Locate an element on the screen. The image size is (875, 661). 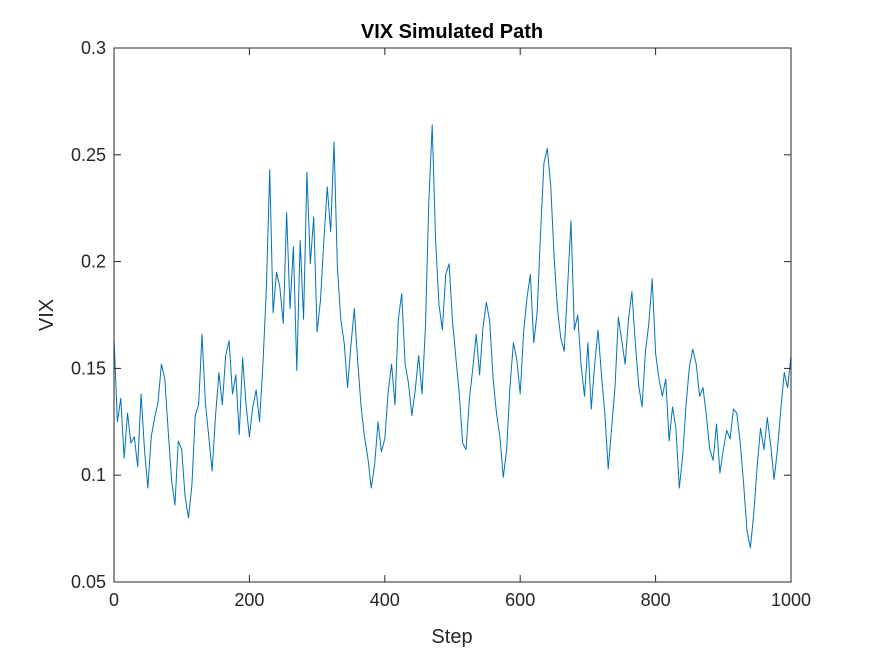
x-tick-label: 800 is located at coordinates (656, 600).